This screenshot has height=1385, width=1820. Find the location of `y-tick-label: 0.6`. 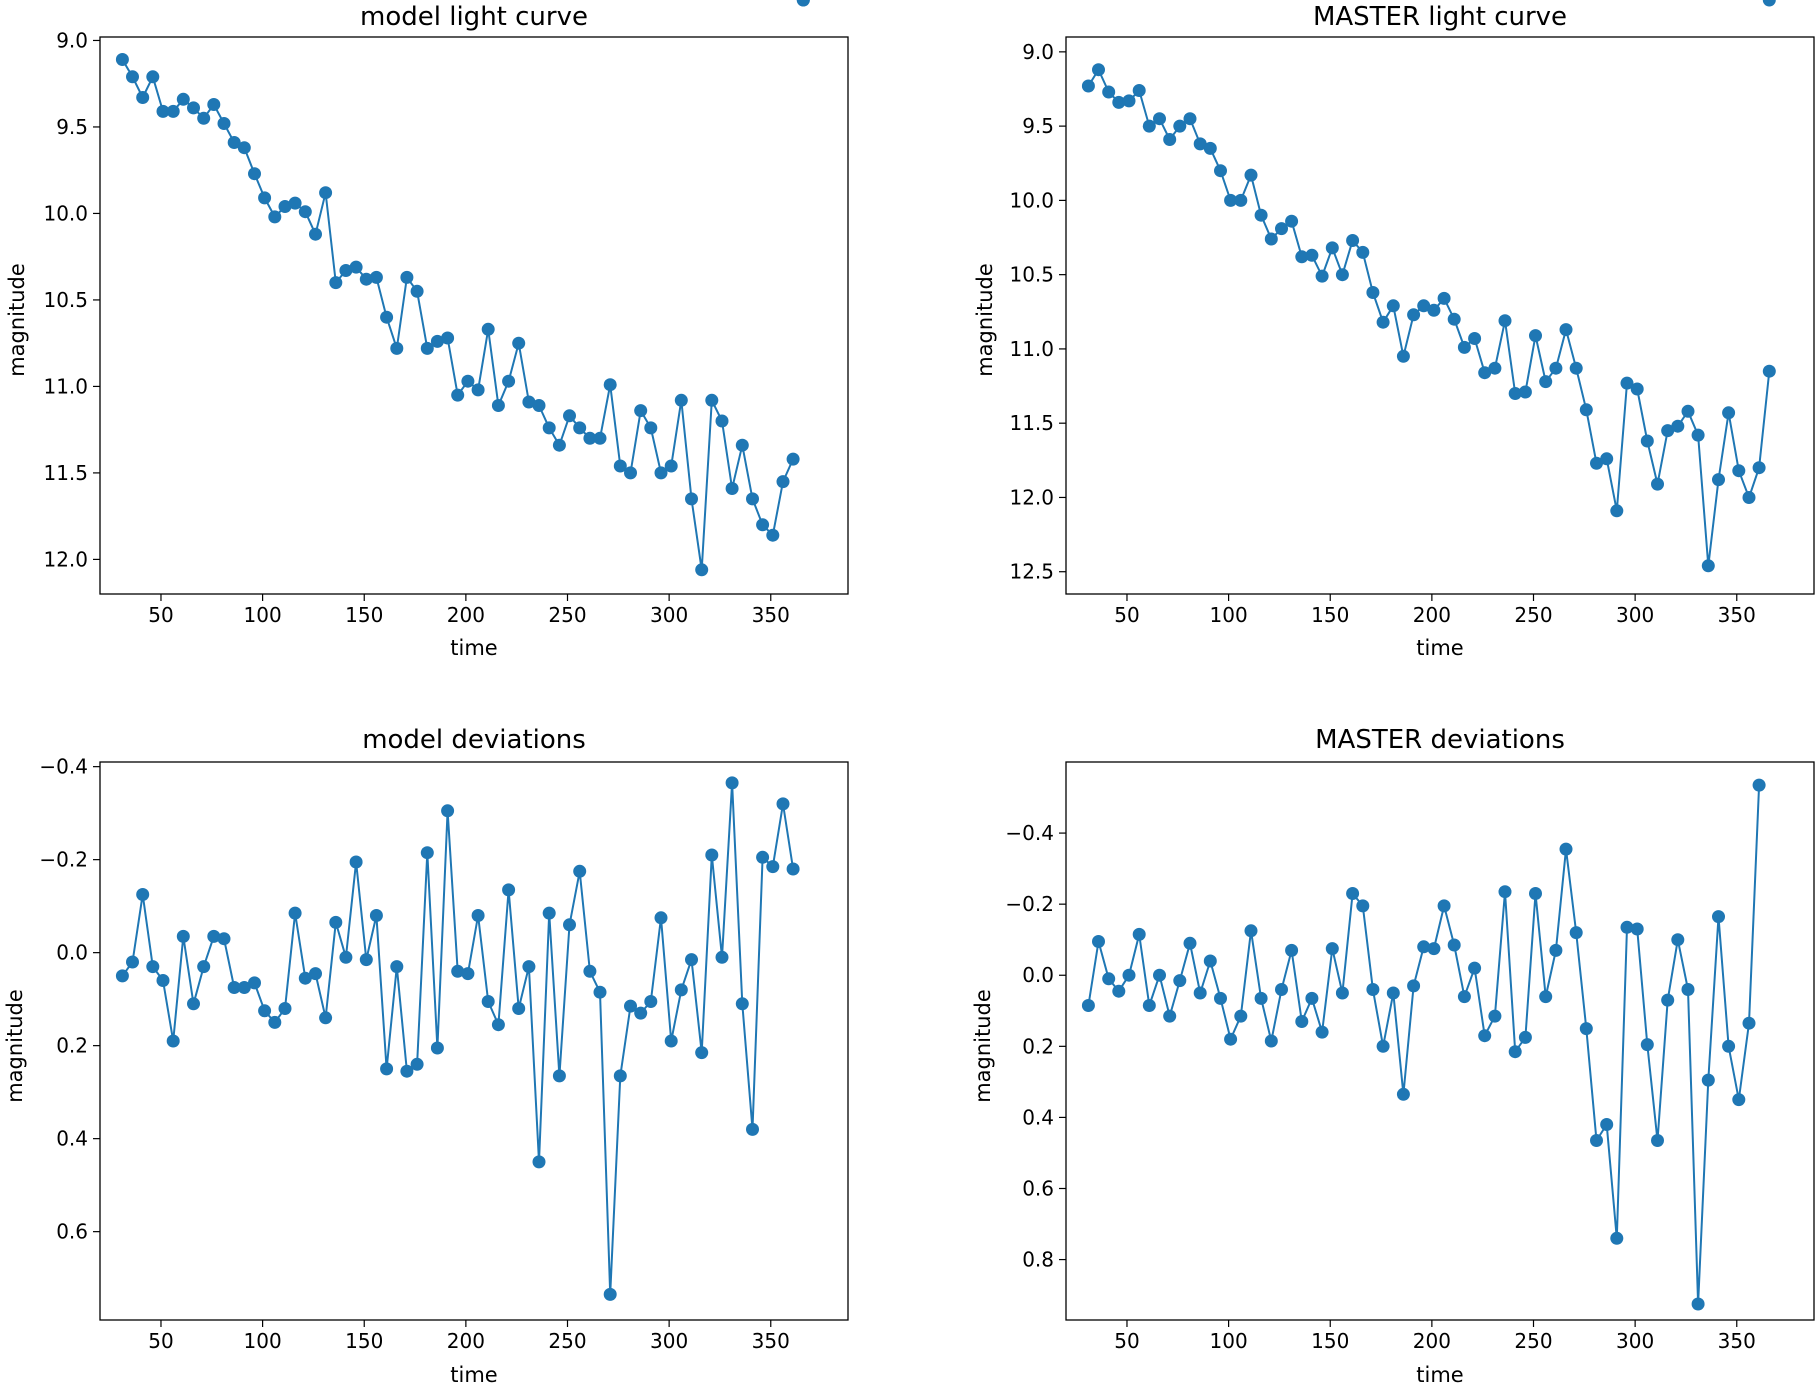

y-tick-label: 0.6 is located at coordinates (72, 1232).